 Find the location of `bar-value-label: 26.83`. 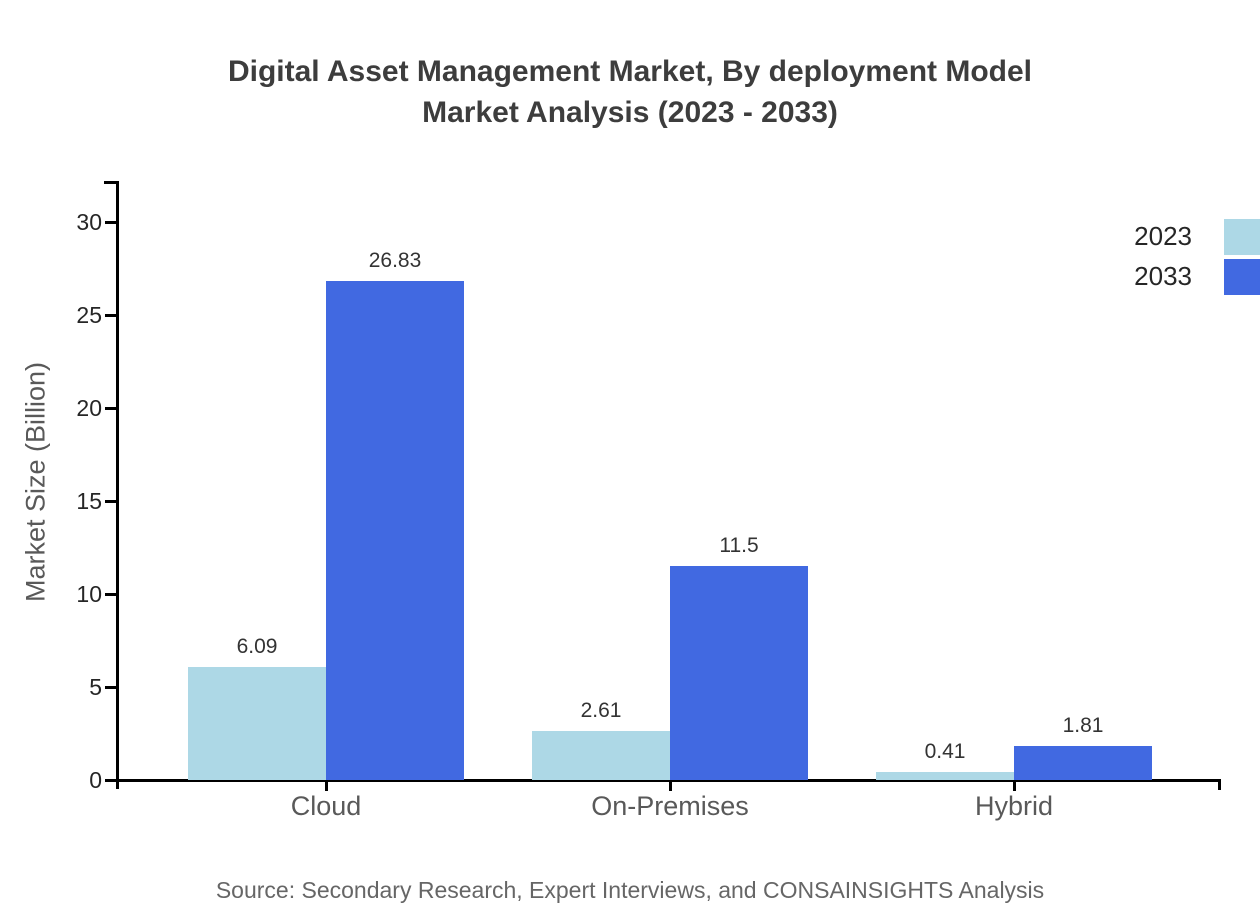

bar-value-label: 26.83 is located at coordinates (395, 260).